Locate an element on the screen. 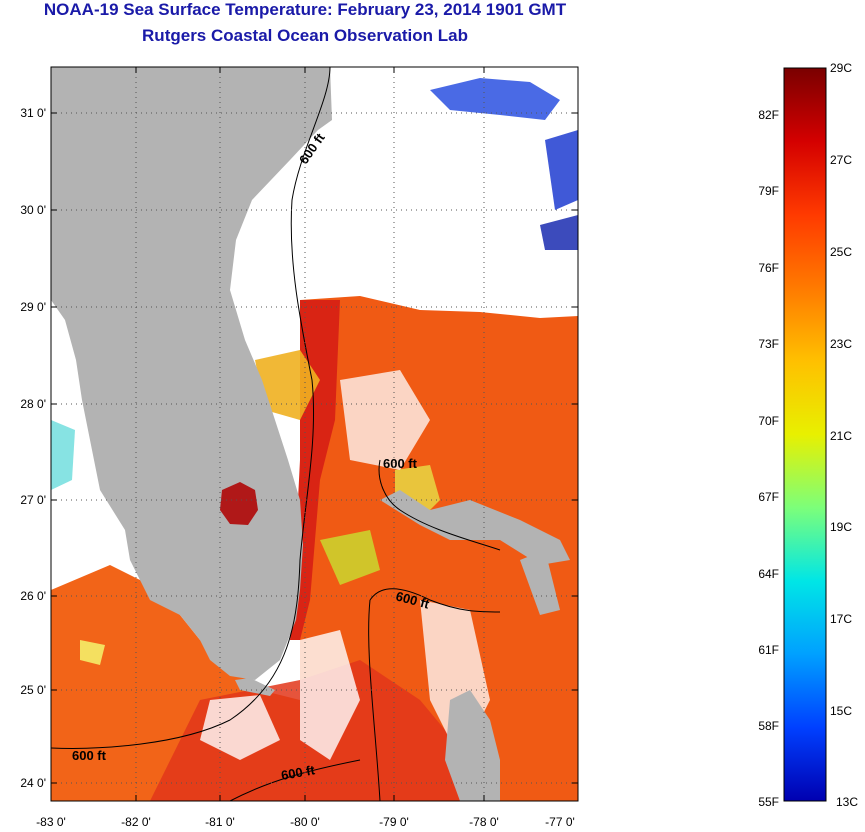 This screenshot has width=865, height=832. florida-keys is located at coordinates (255, 687).